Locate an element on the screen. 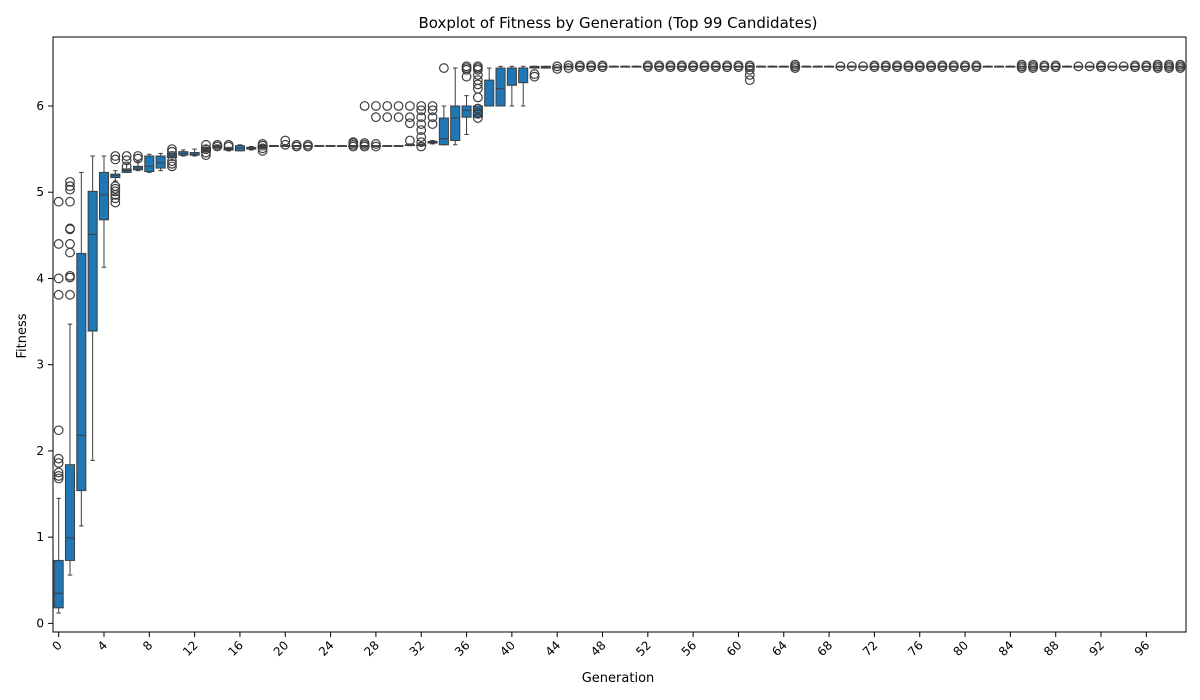  y-tick-label: 3 is located at coordinates (40, 365).